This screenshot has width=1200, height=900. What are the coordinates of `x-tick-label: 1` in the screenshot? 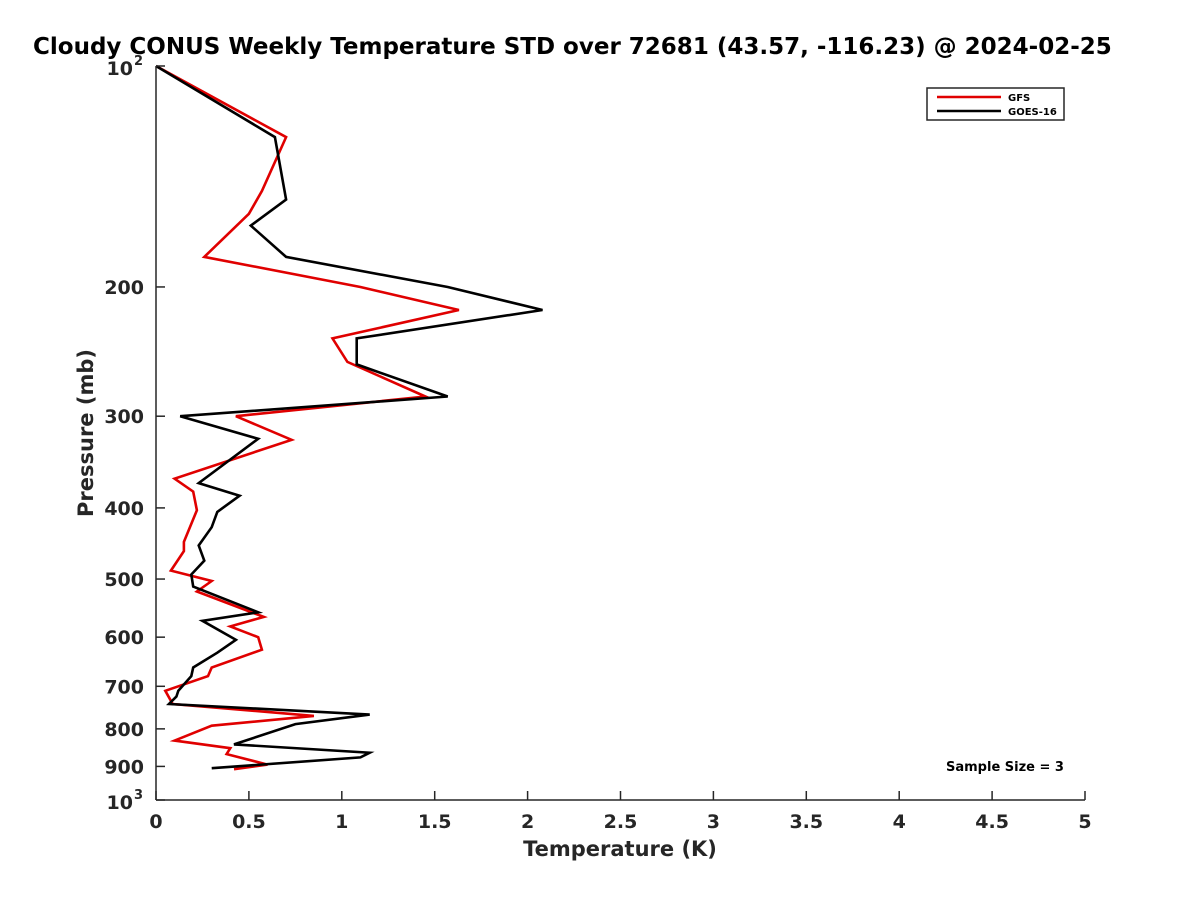 It's located at (341, 822).